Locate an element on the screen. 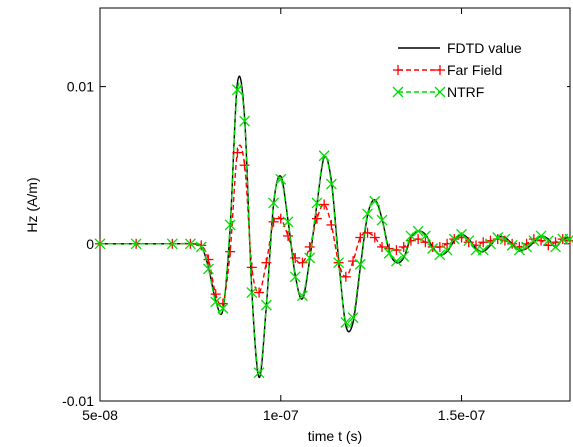  x-tick-label: 1e-07 is located at coordinates (281, 415).